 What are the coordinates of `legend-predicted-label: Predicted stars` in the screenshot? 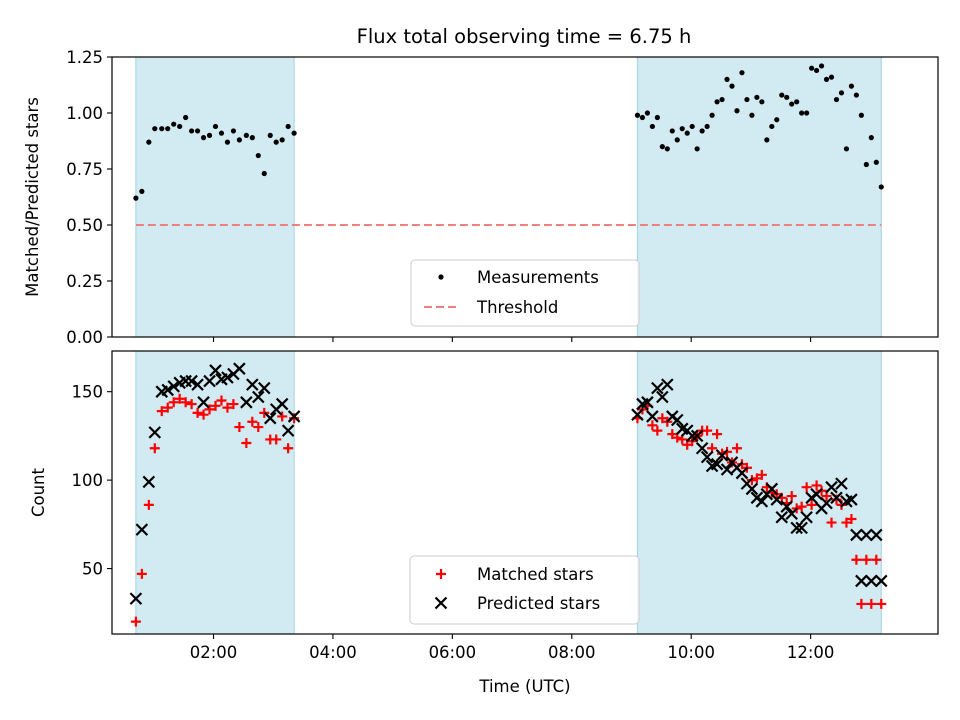 It's located at (538, 603).